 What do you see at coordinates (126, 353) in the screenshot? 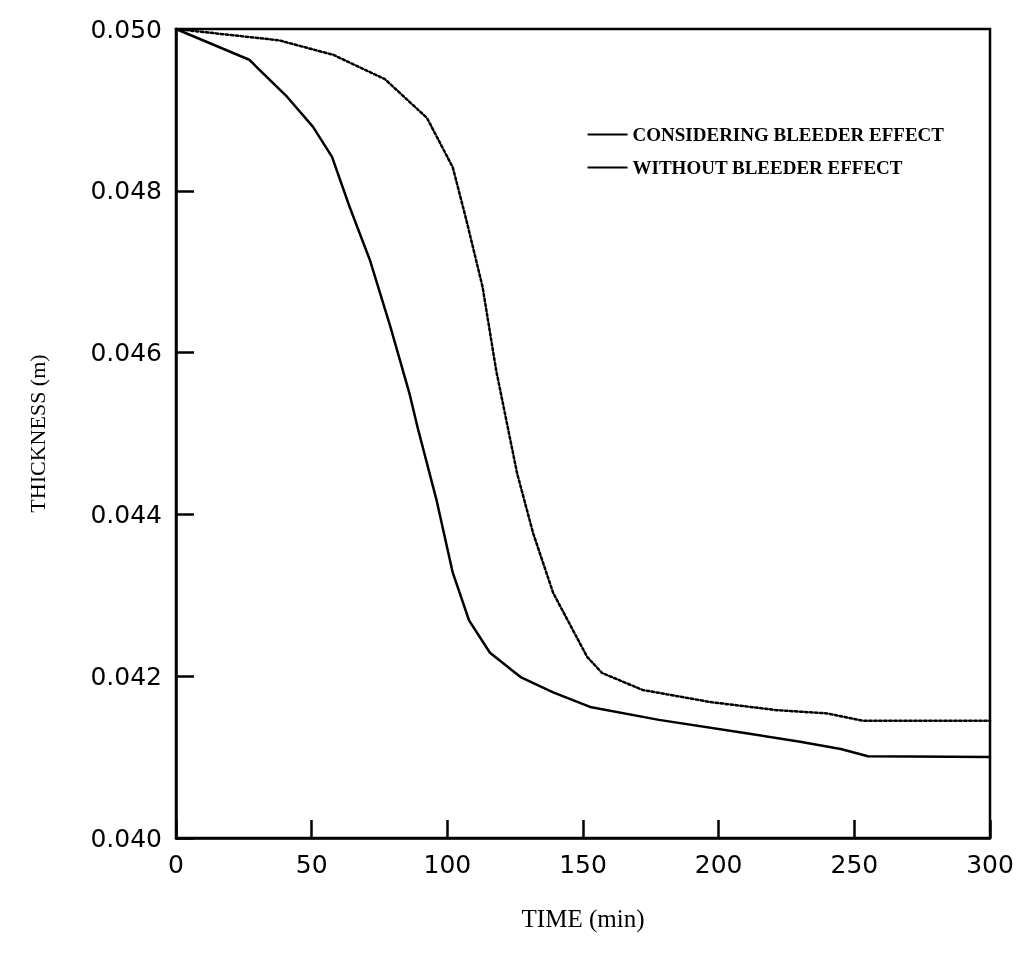
I see `y-tick-label: 0.046` at bounding box center [126, 353].